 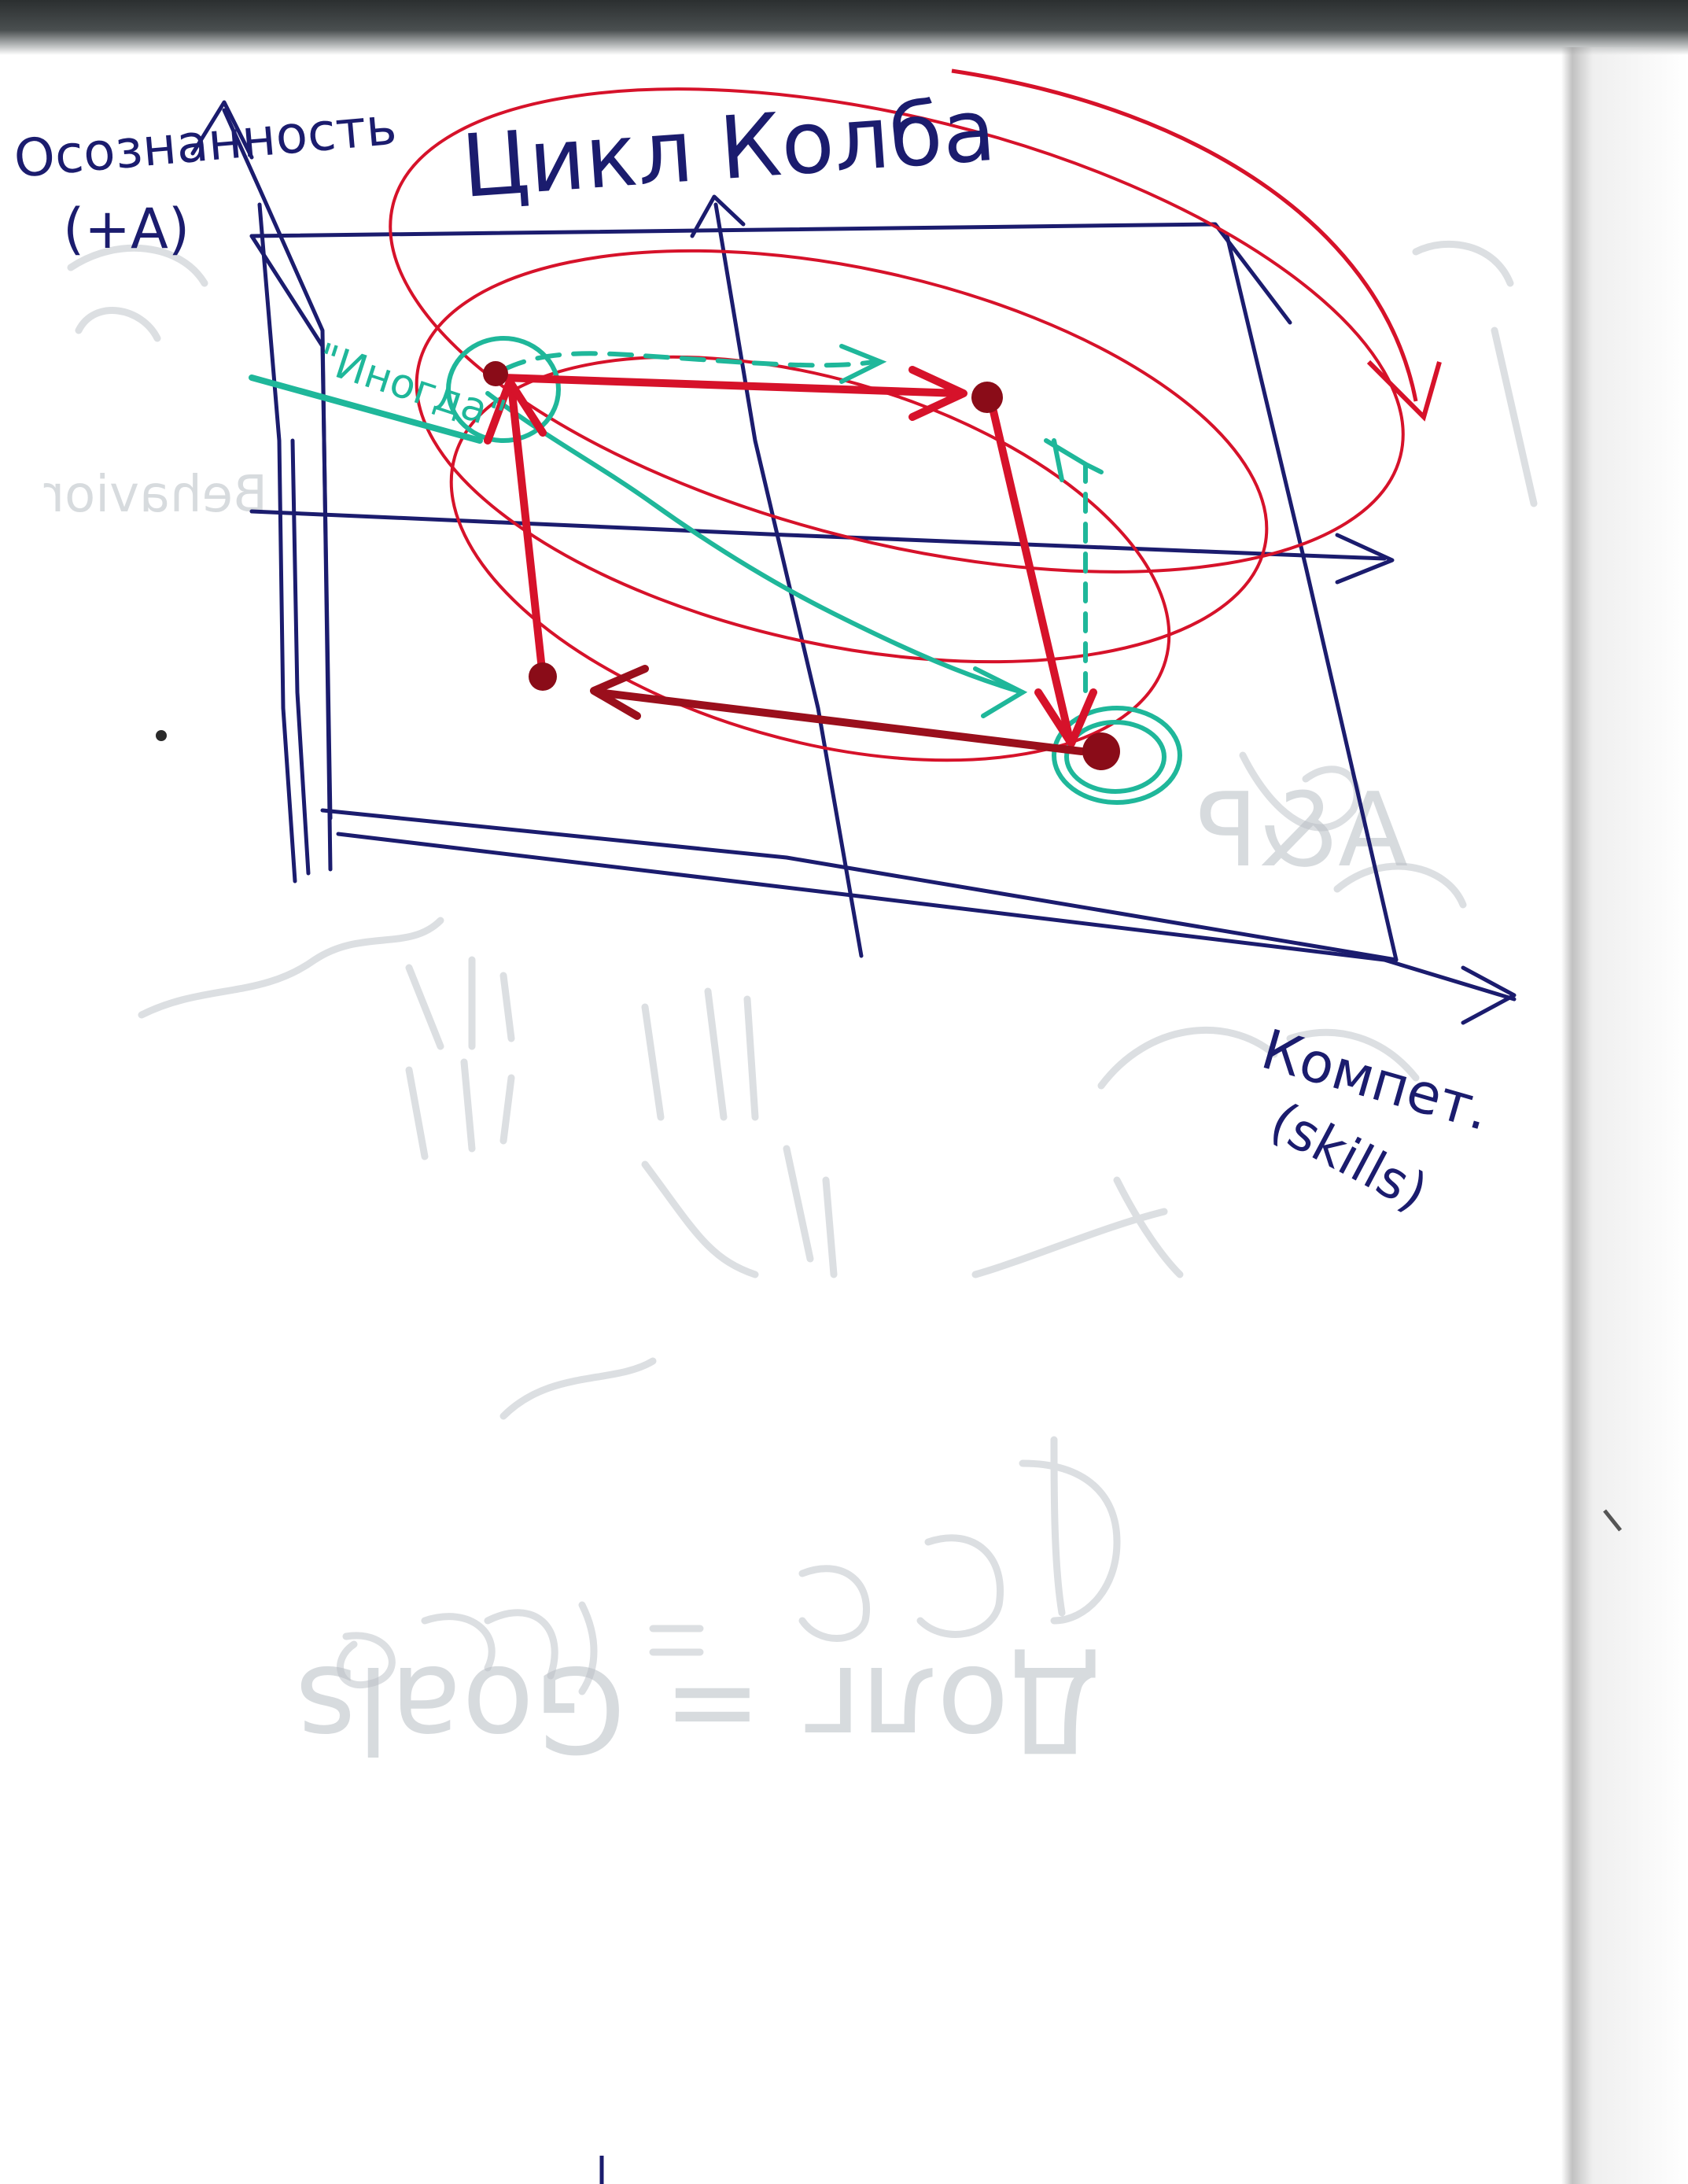 I want to click on ghost-text-goals: Долг = Goals, so click(x=698, y=1708).